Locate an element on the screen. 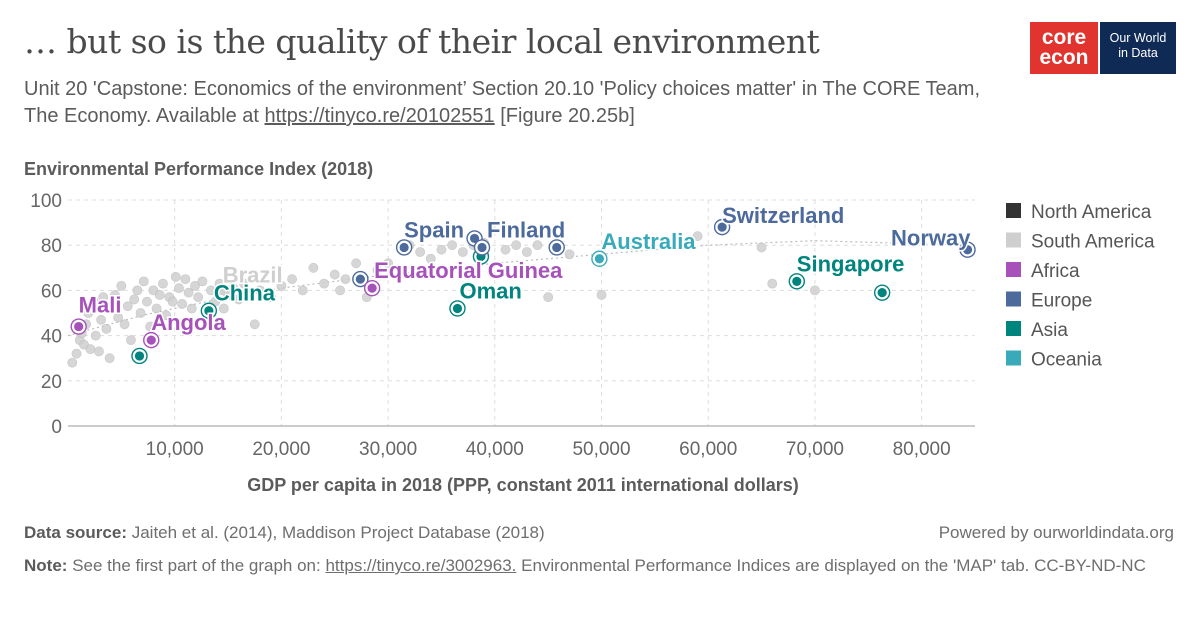 This screenshot has width=1200, height=627. owid-logo: Our World in Data is located at coordinates (1138, 48).